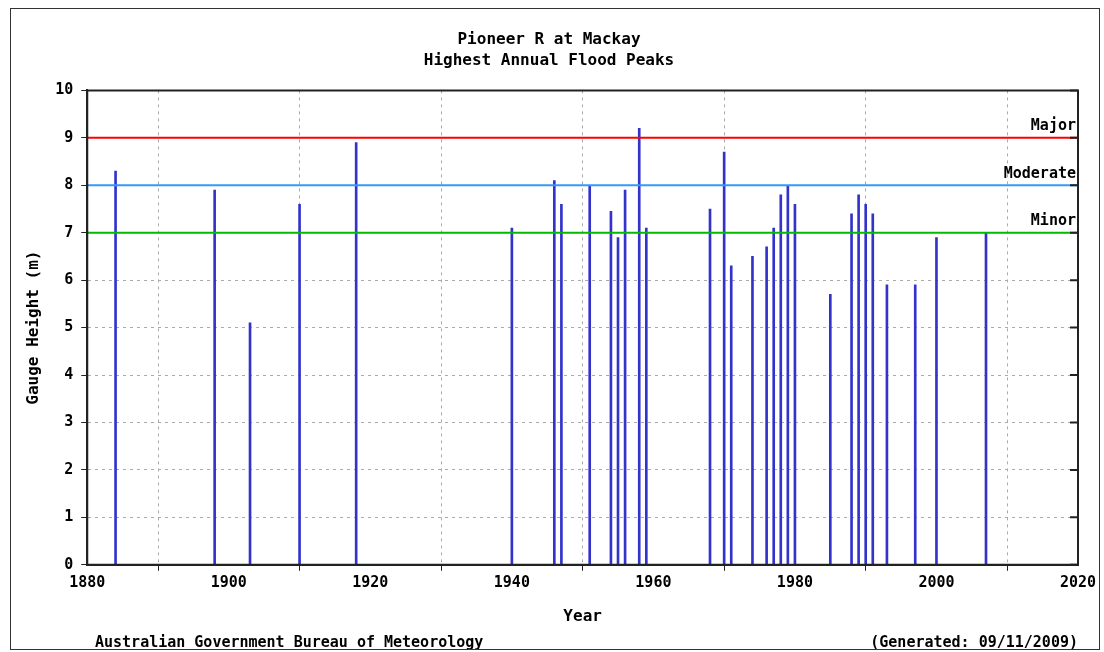 The height and width of the screenshot is (652, 1104). I want to click on y-tick-label: 2, so click(69, 468).